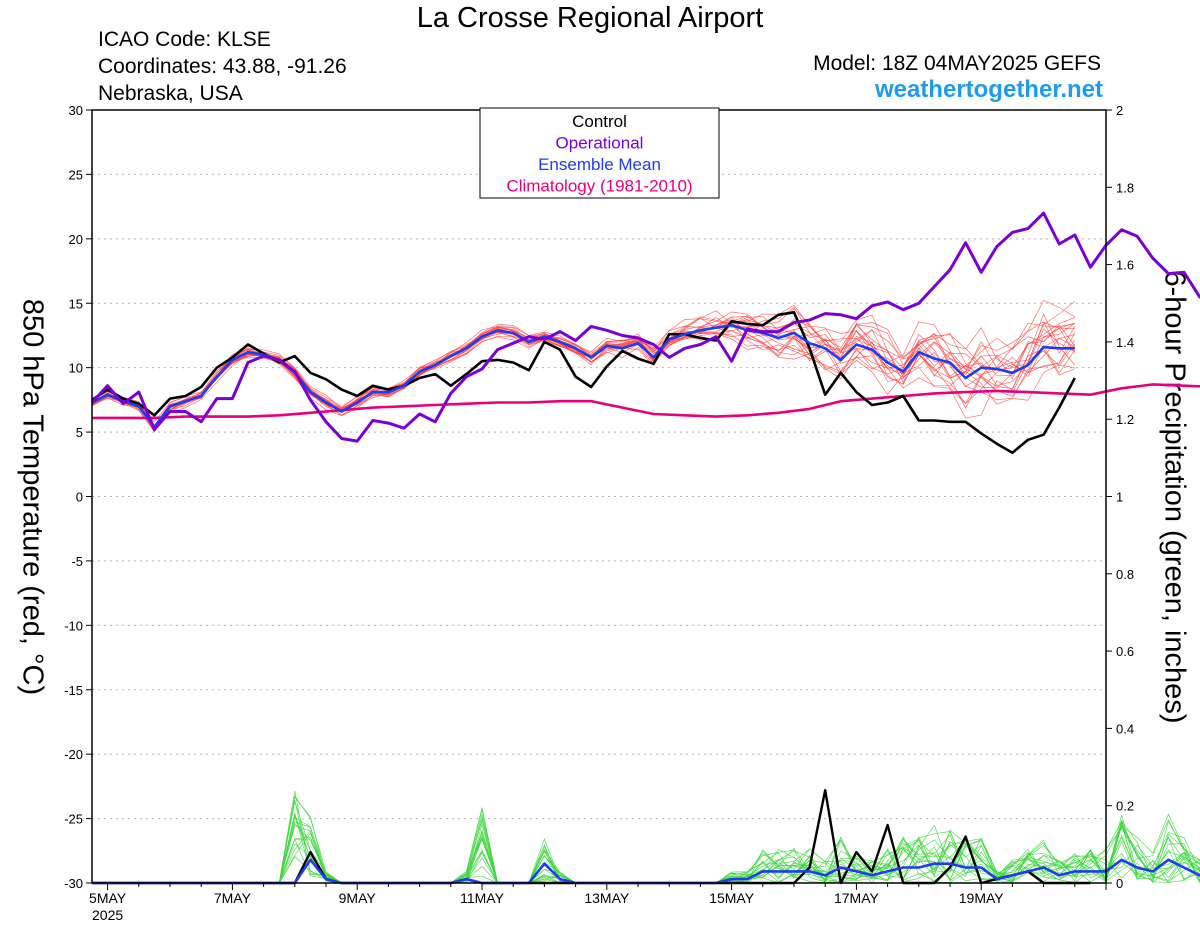 Image resolution: width=1200 pixels, height=927 pixels. Describe the element at coordinates (1125, 651) in the screenshot. I see `right-tick-label: 0.6` at that location.